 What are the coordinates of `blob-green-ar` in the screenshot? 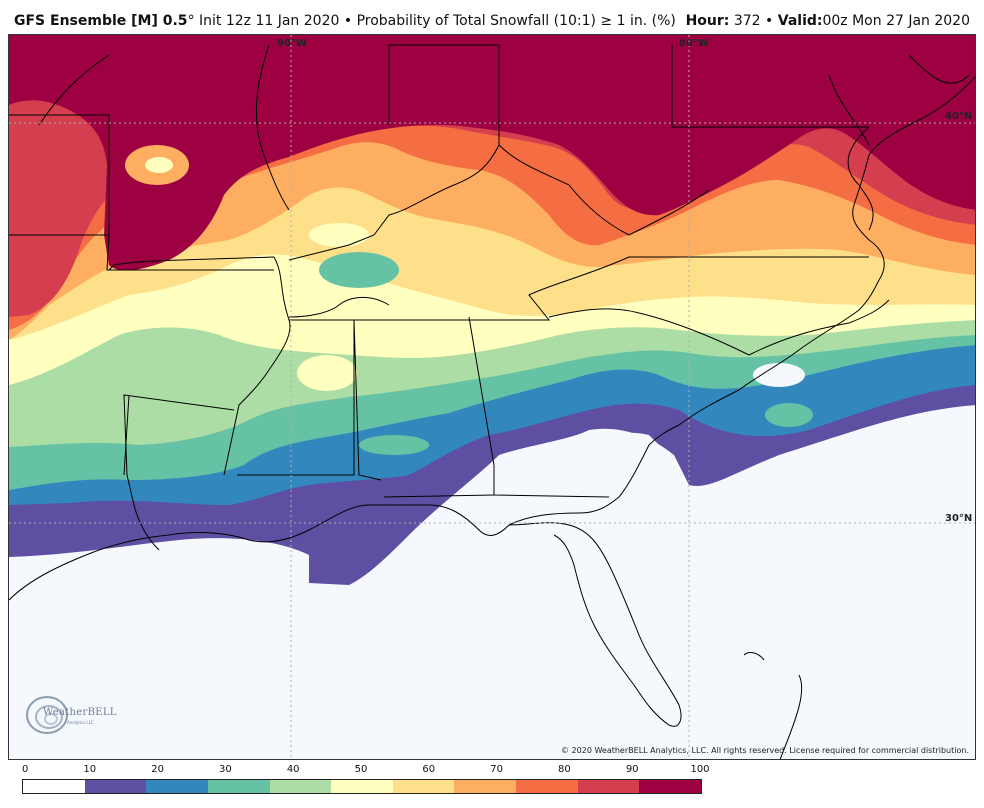 It's located at (359, 270).